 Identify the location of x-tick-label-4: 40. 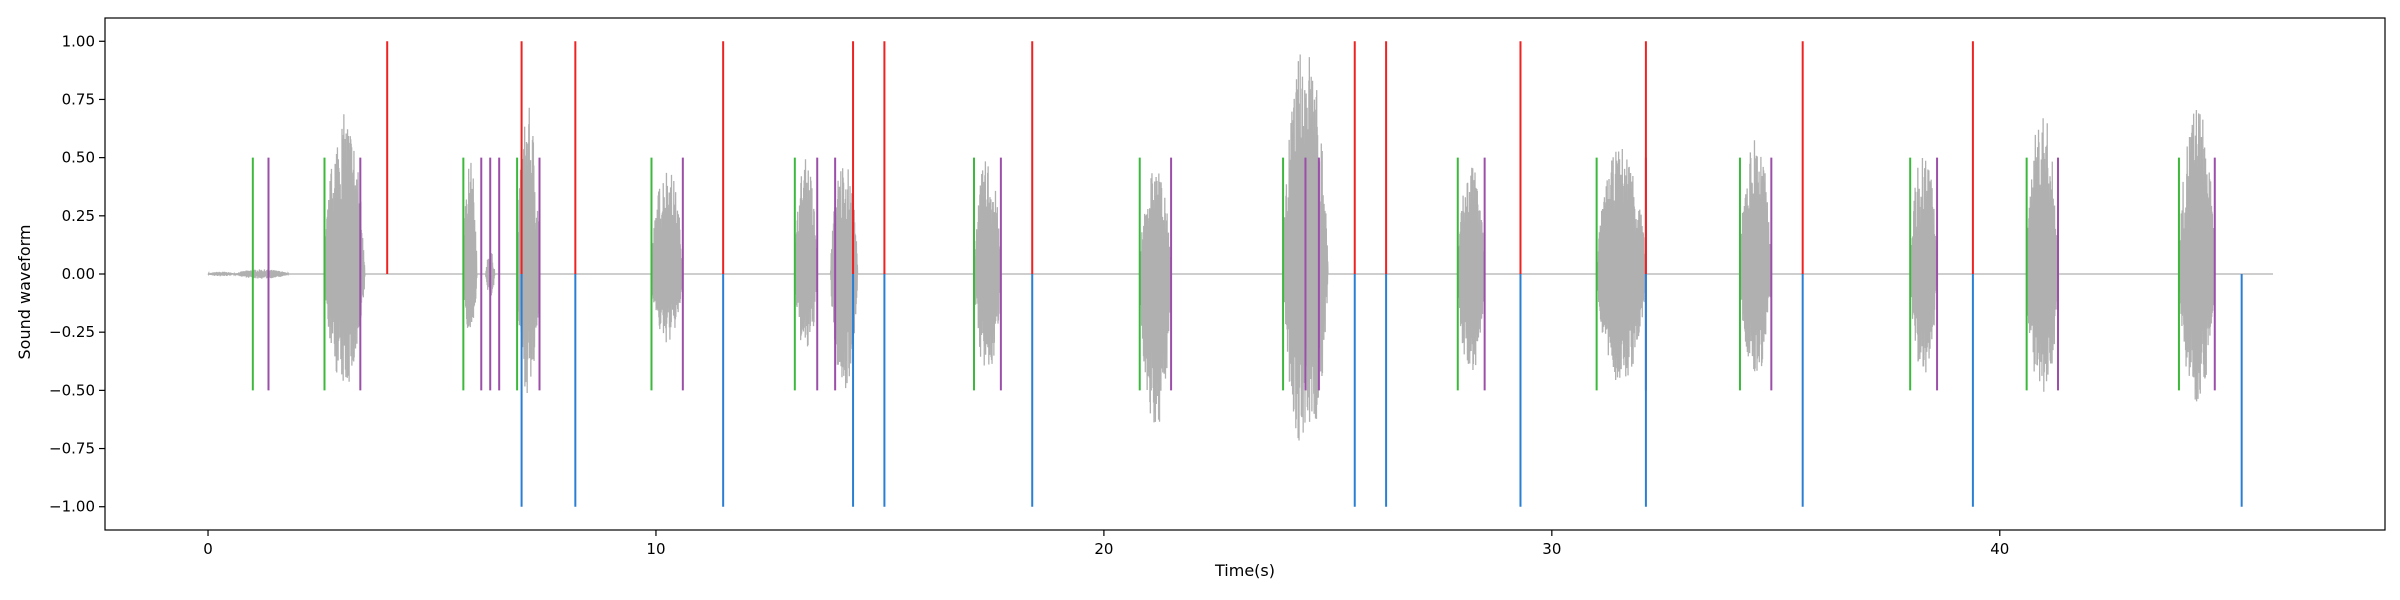
(1999, 549).